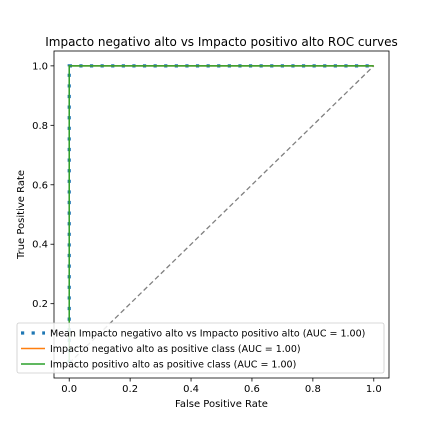 The width and height of the screenshot is (432, 432). What do you see at coordinates (221, 404) in the screenshot?
I see `x-axis-label: False Positive Rate` at bounding box center [221, 404].